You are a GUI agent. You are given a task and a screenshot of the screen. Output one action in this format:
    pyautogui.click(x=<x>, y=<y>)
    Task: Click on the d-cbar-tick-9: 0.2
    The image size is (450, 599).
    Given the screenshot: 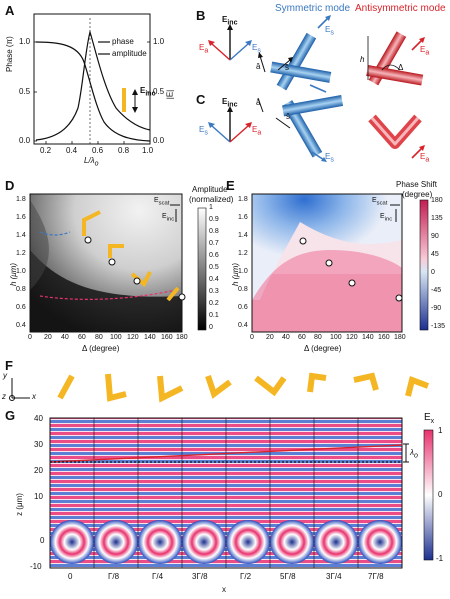 What is the action you would take?
    pyautogui.click(x=214, y=303)
    